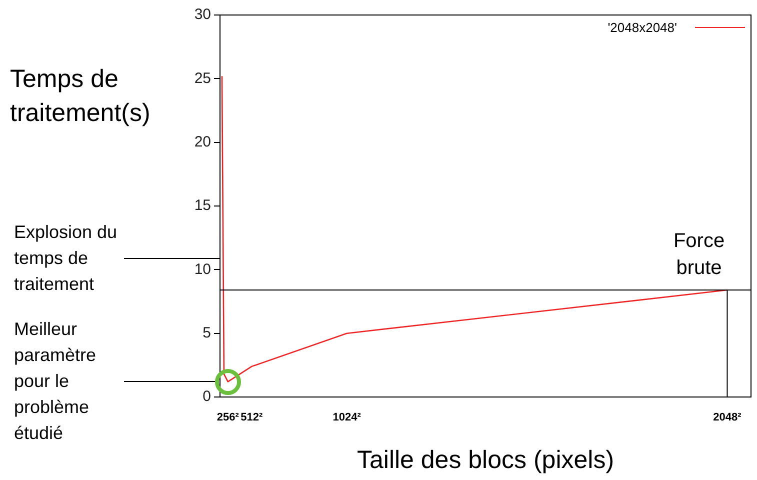 The height and width of the screenshot is (480, 757). What do you see at coordinates (202, 269) in the screenshot?
I see `y-tick-label: 10` at bounding box center [202, 269].